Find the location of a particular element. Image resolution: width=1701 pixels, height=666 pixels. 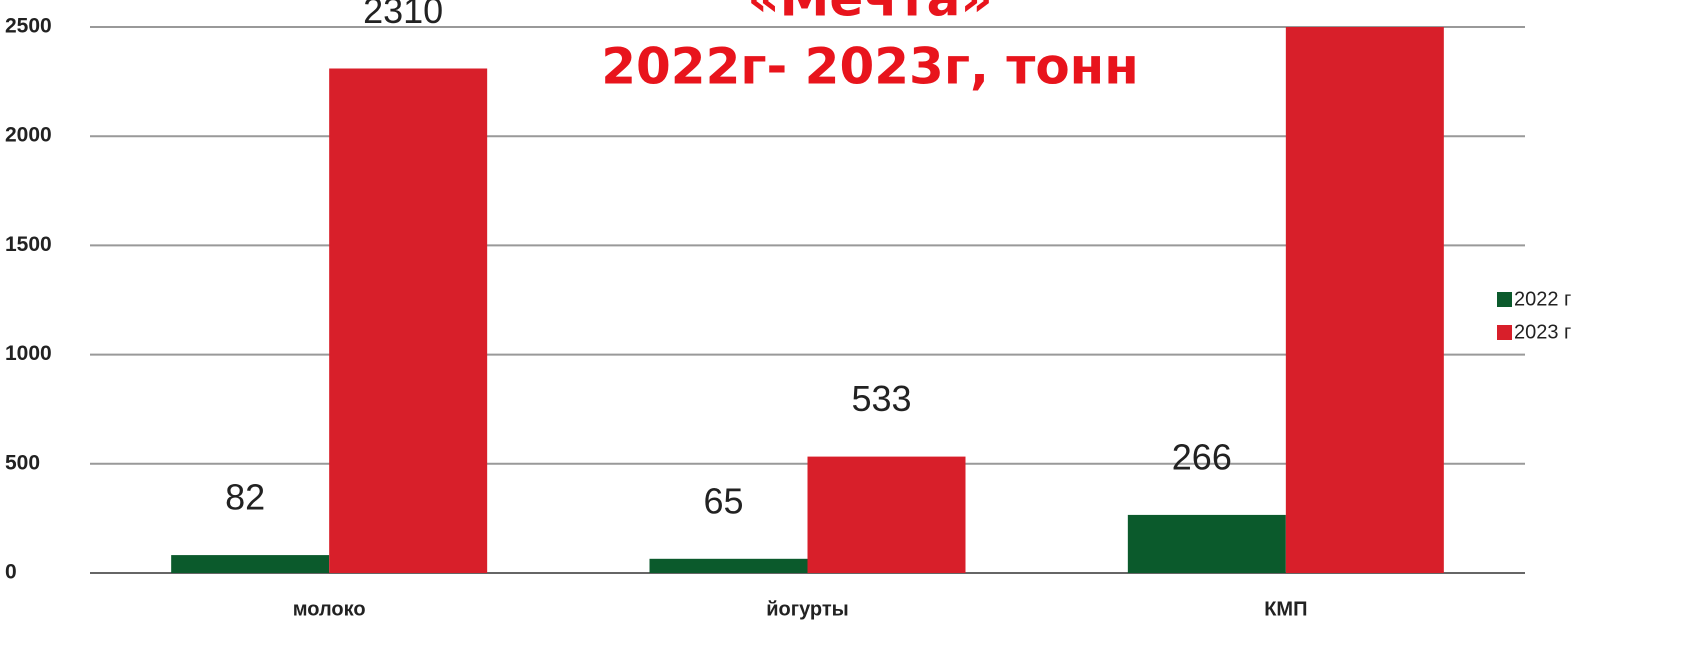

data-label: 533 is located at coordinates (881, 398).